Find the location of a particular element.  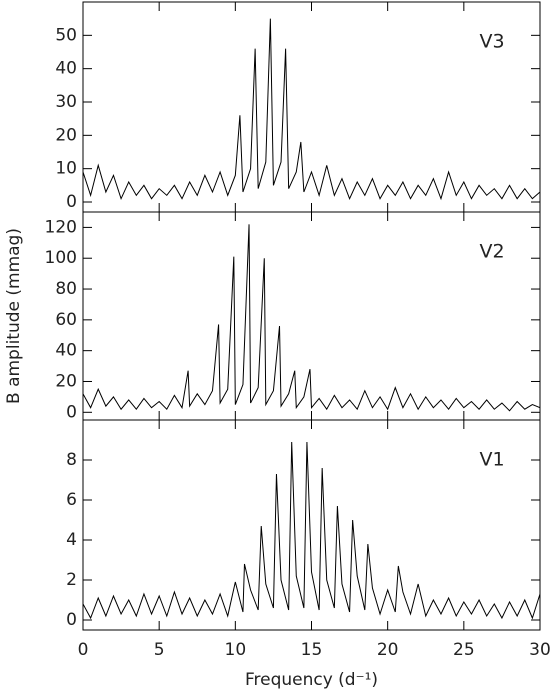

x-tick-label: 15 is located at coordinates (312, 650).